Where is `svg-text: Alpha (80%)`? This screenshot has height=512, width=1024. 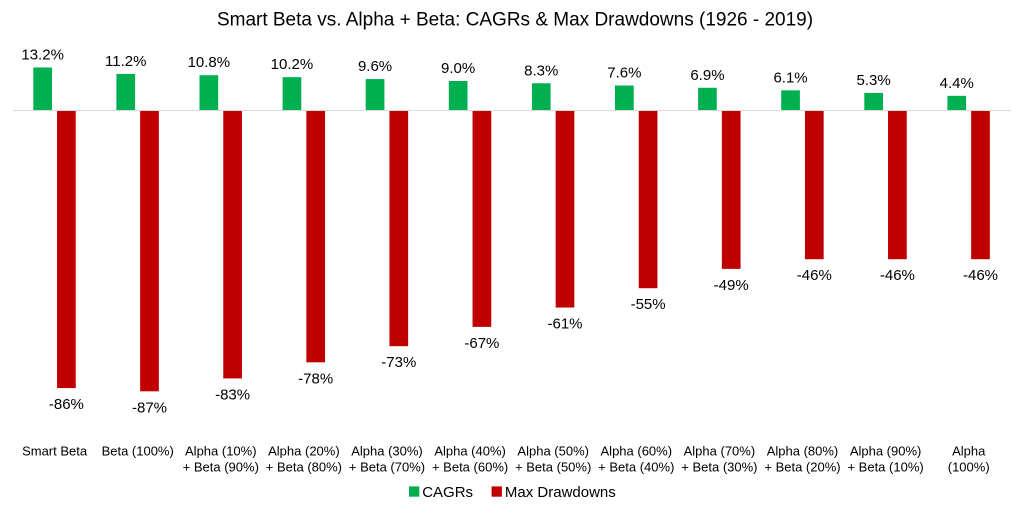
svg-text: Alpha (80%) is located at coordinates (803, 451).